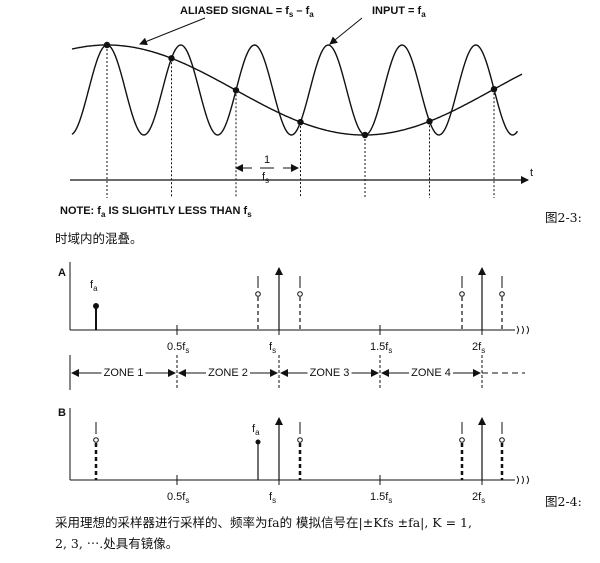 This screenshot has height=563, width=600. I want to click on caption-text: 2, 3, ⋯.处具有镜像。, so click(116, 543).